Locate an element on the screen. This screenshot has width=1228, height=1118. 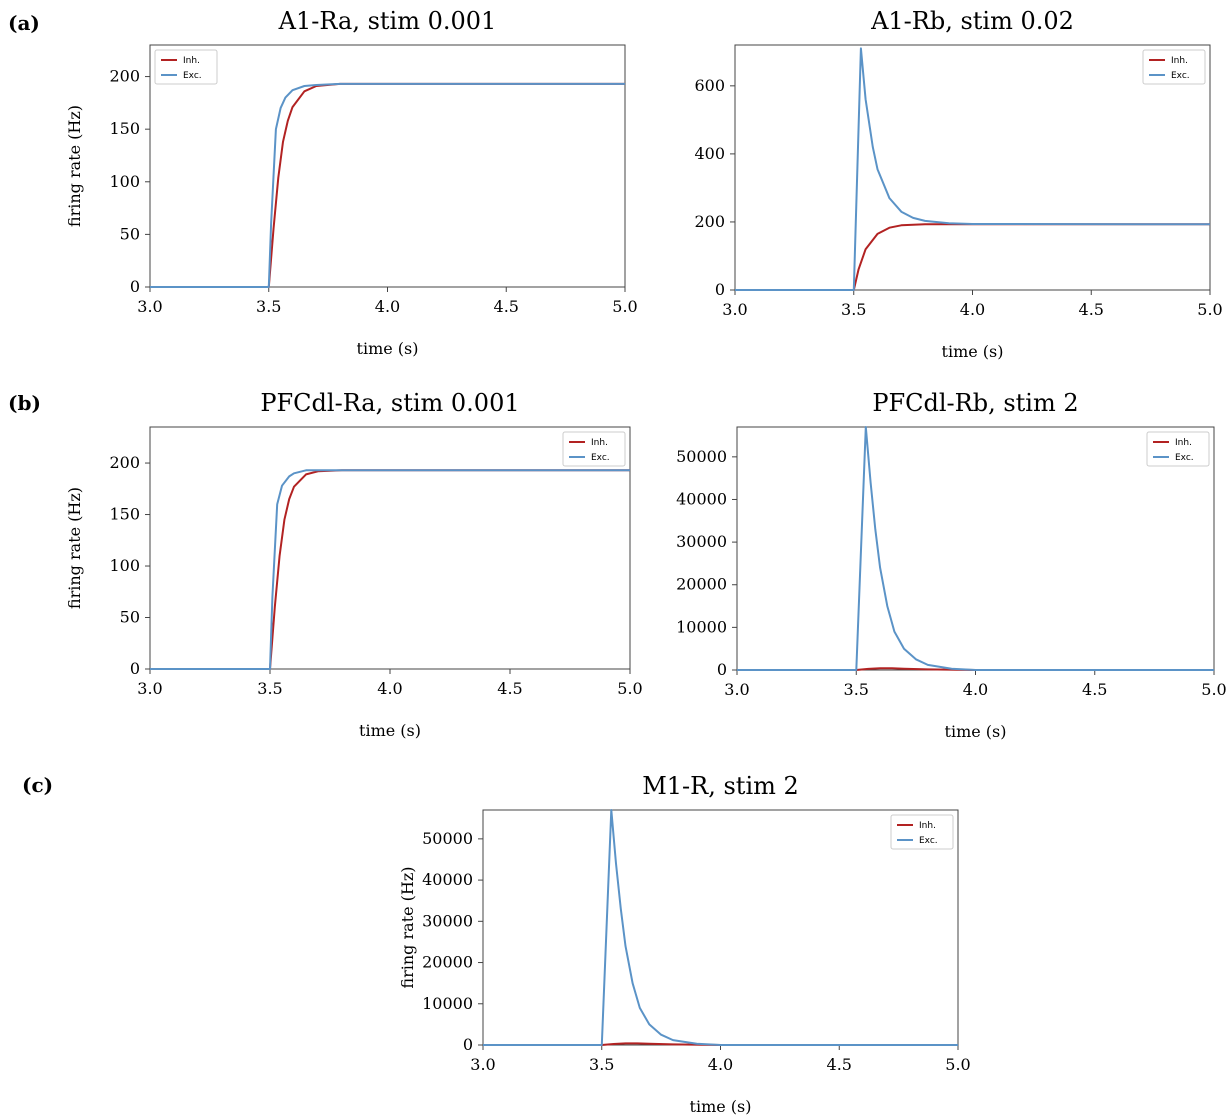
chart-title: A1-Ra, stim 0.001 is located at coordinates (387, 21).